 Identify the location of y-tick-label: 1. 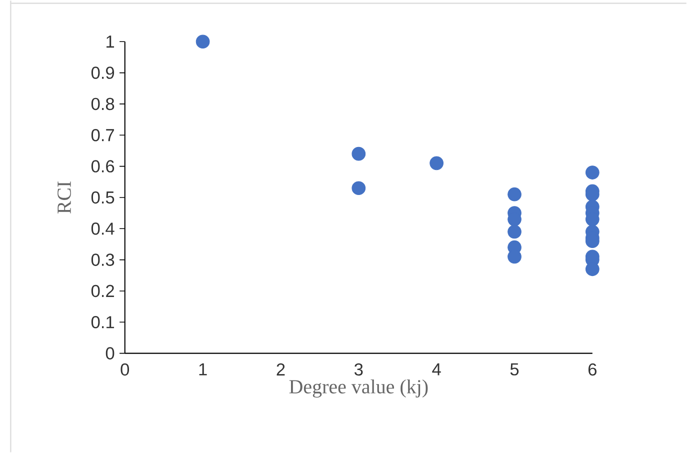
(110, 42).